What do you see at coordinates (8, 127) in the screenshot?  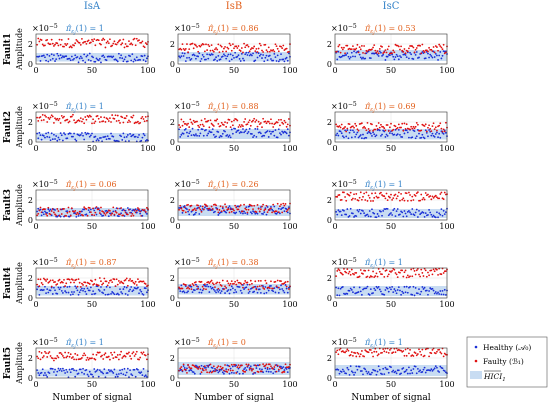 I see `row-label-fault2: Fault2` at bounding box center [8, 127].